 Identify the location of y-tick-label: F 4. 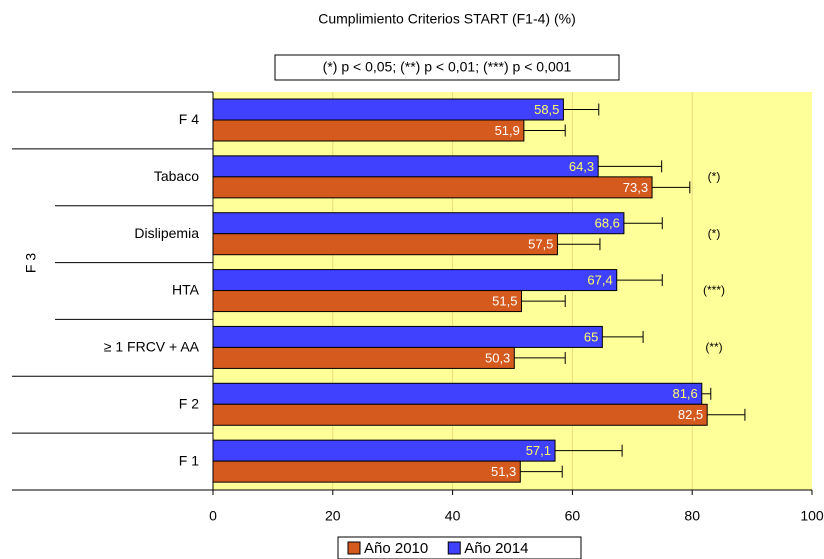
(189, 119).